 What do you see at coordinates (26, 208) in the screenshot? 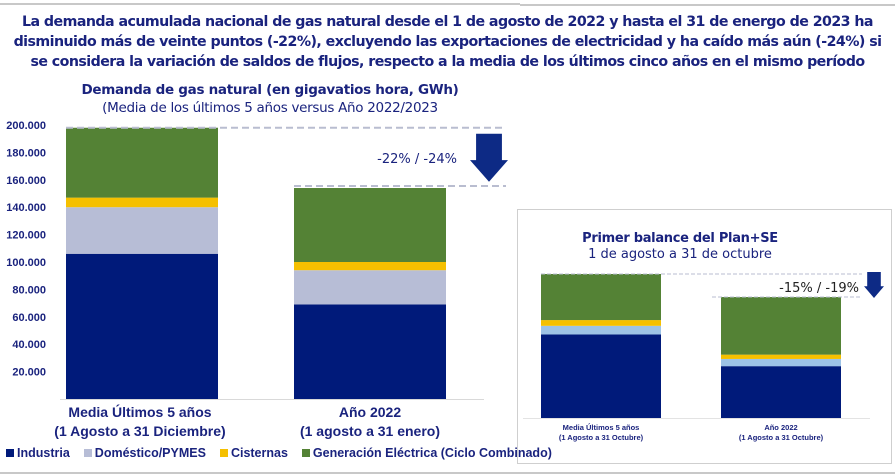
I see `y-tick-label: 140.000` at bounding box center [26, 208].